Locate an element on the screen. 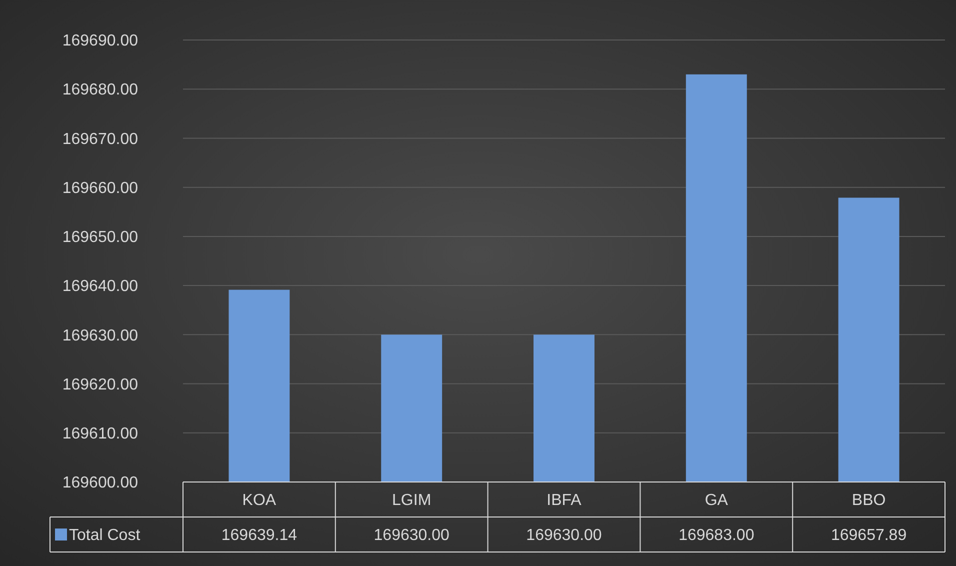 The height and width of the screenshot is (566, 956). y-tick-label: 169680.00 is located at coordinates (100, 90).